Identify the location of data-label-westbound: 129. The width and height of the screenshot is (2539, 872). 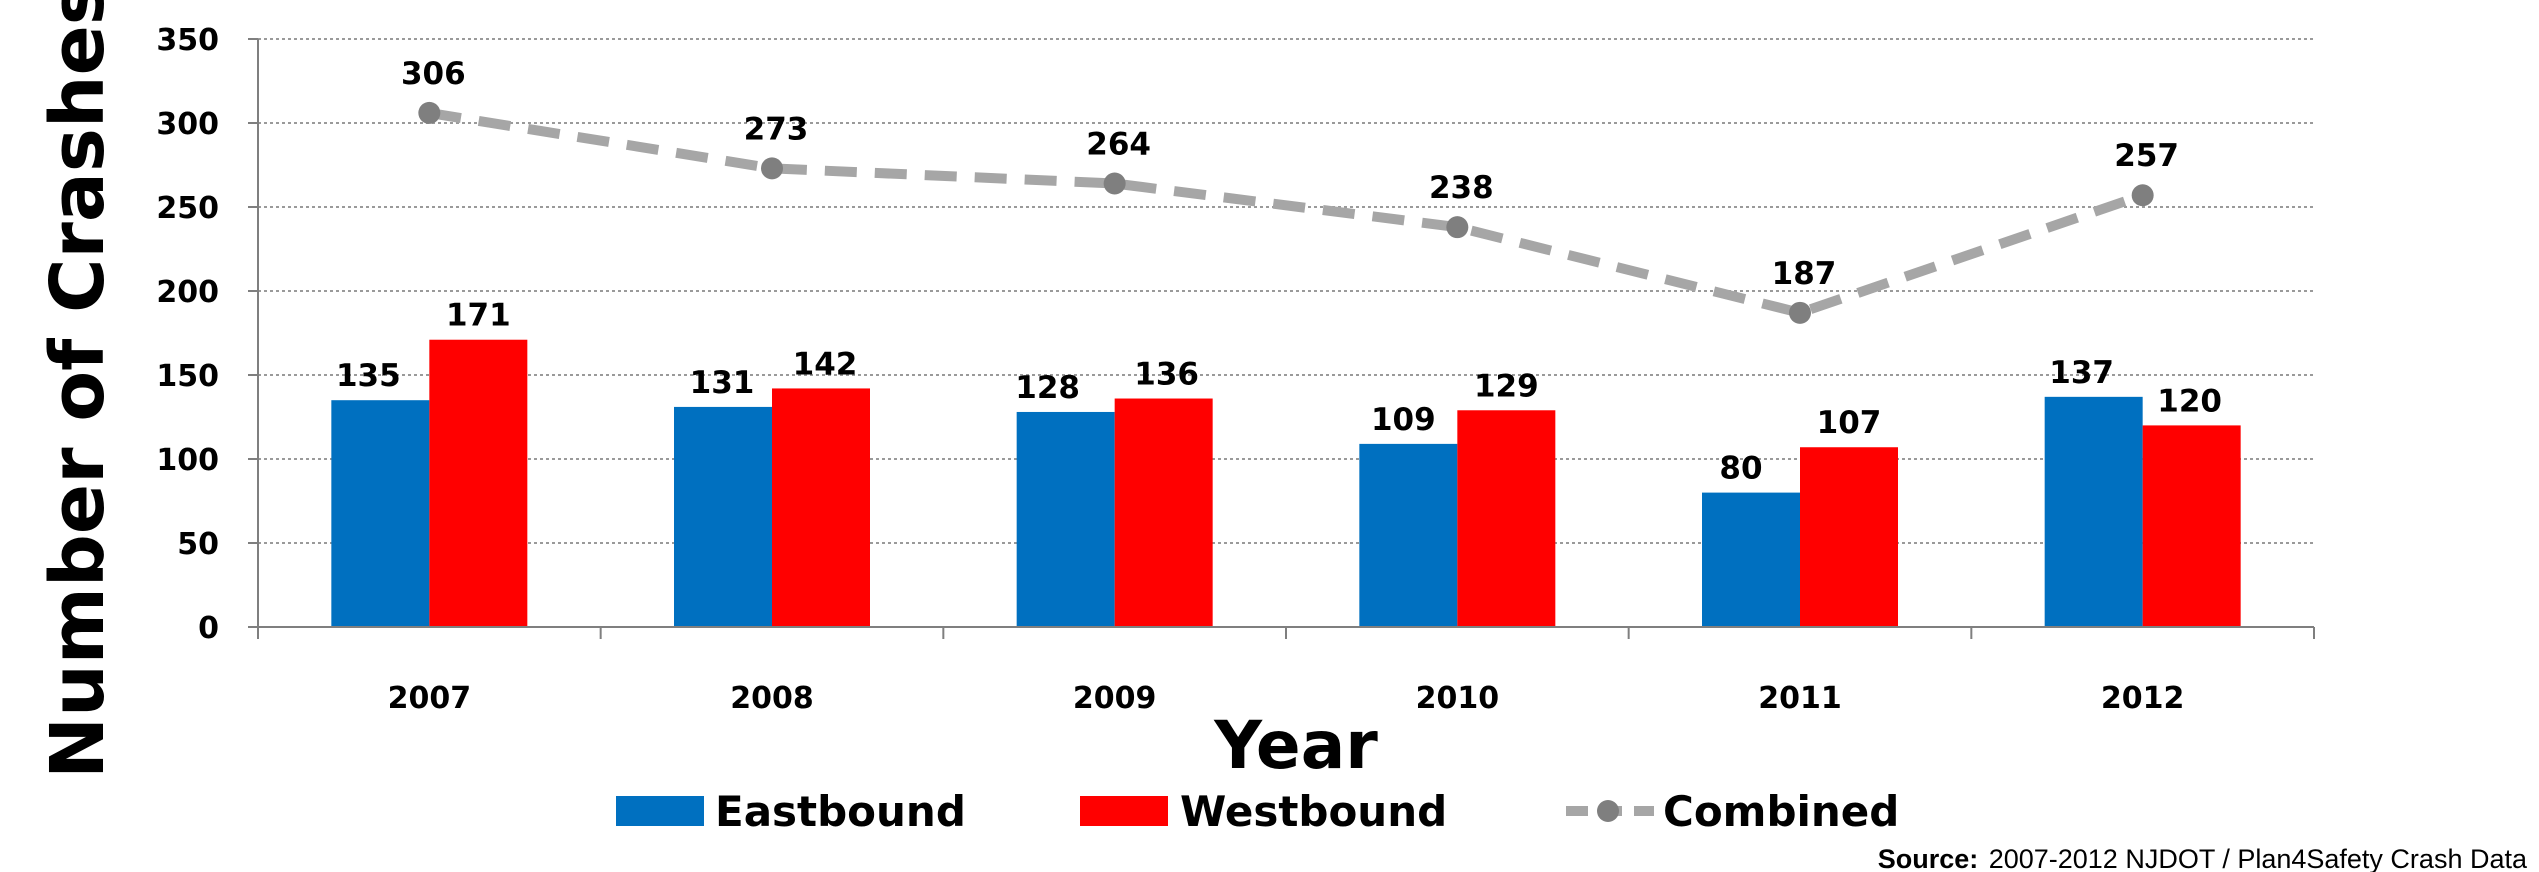
(1506, 386).